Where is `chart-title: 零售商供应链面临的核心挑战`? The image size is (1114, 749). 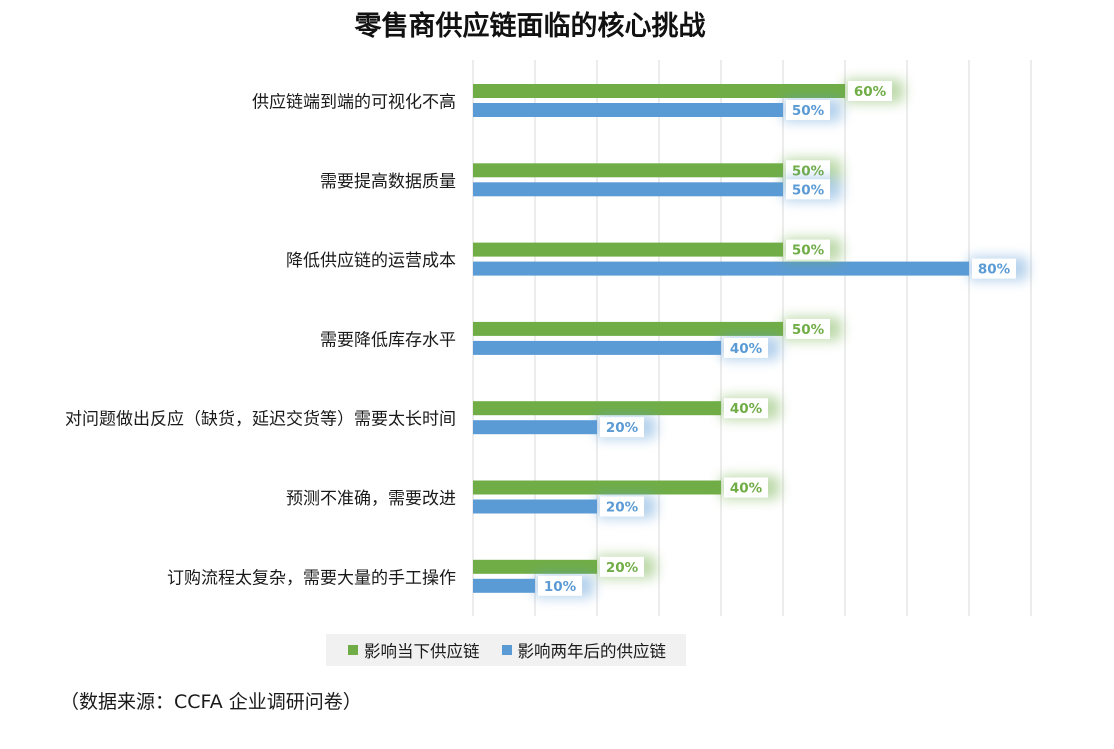
chart-title: 零售商供应链面临的核心挑战 is located at coordinates (530, 26).